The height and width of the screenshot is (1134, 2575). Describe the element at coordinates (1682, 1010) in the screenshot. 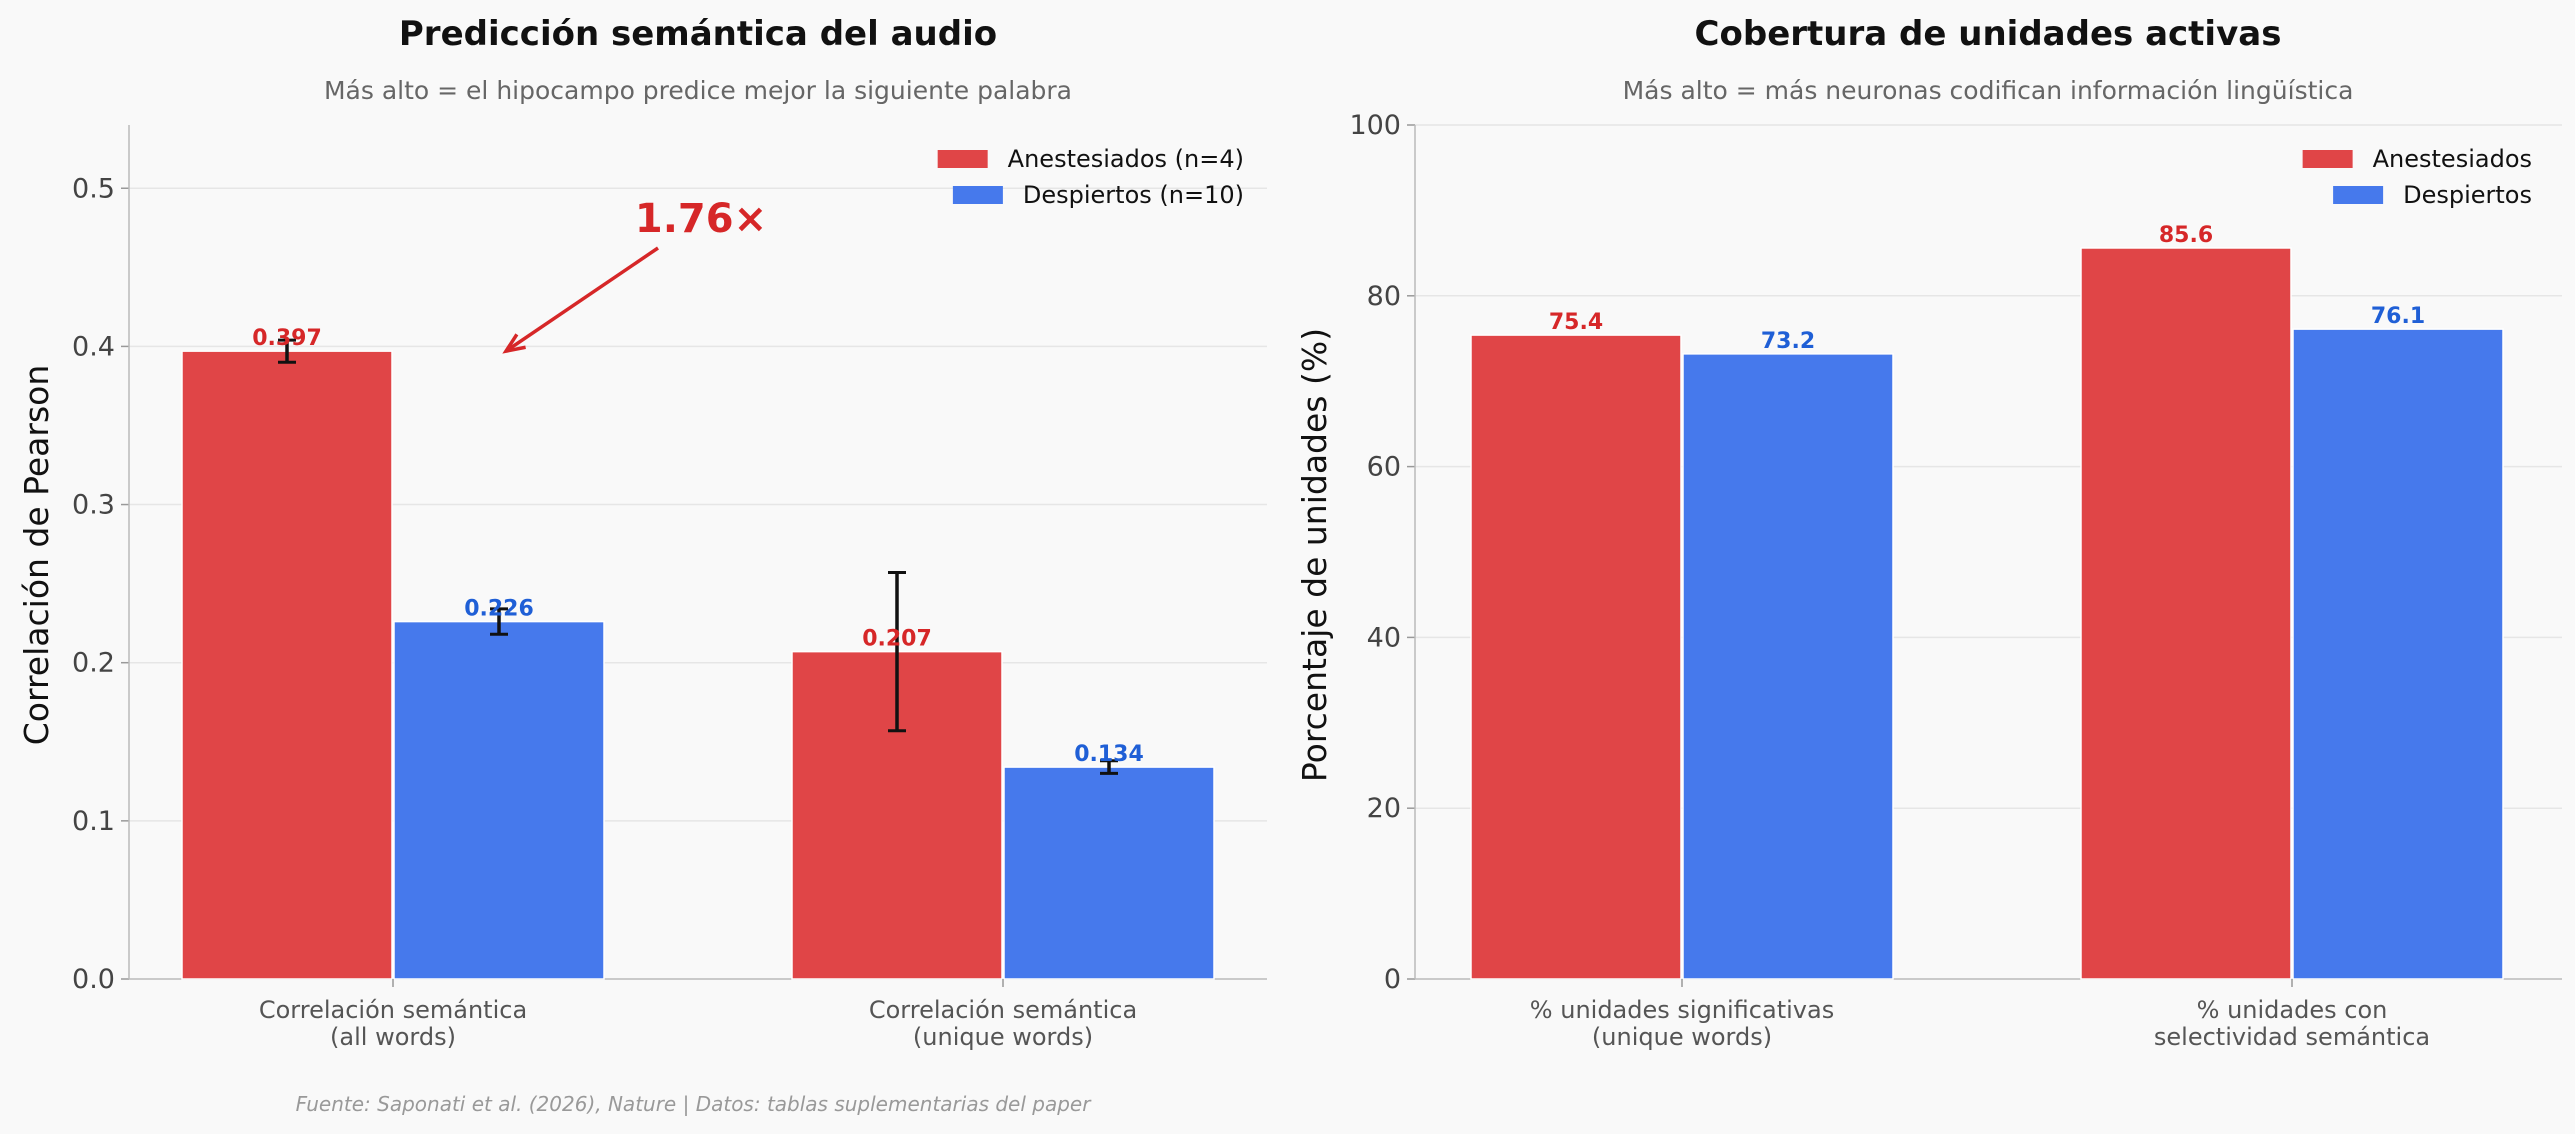

I see `category-label: % unidades significativas` at that location.